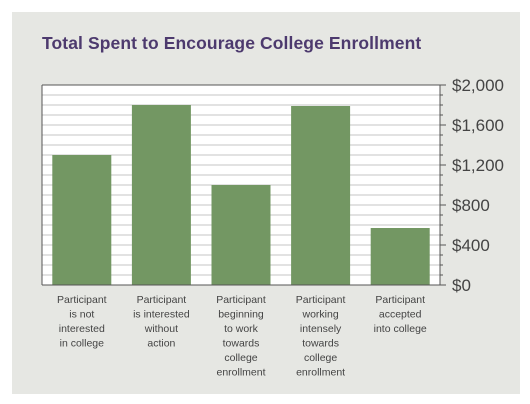 The height and width of the screenshot is (404, 530). I want to click on x-category-label: Participant is interested without action, so click(161, 322).